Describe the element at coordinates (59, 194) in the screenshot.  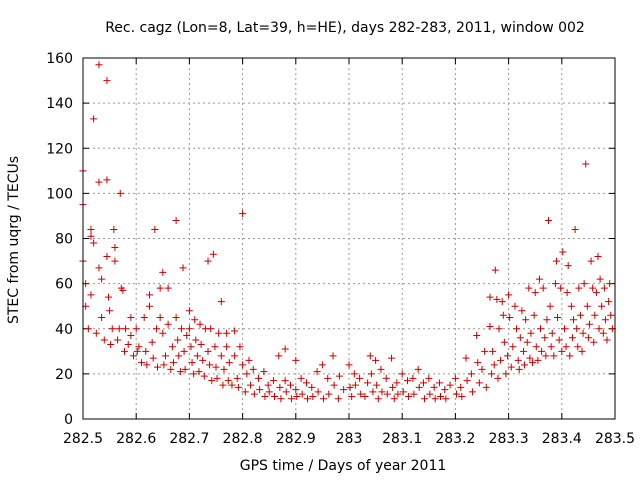
I see `y-tick-label: 100` at that location.